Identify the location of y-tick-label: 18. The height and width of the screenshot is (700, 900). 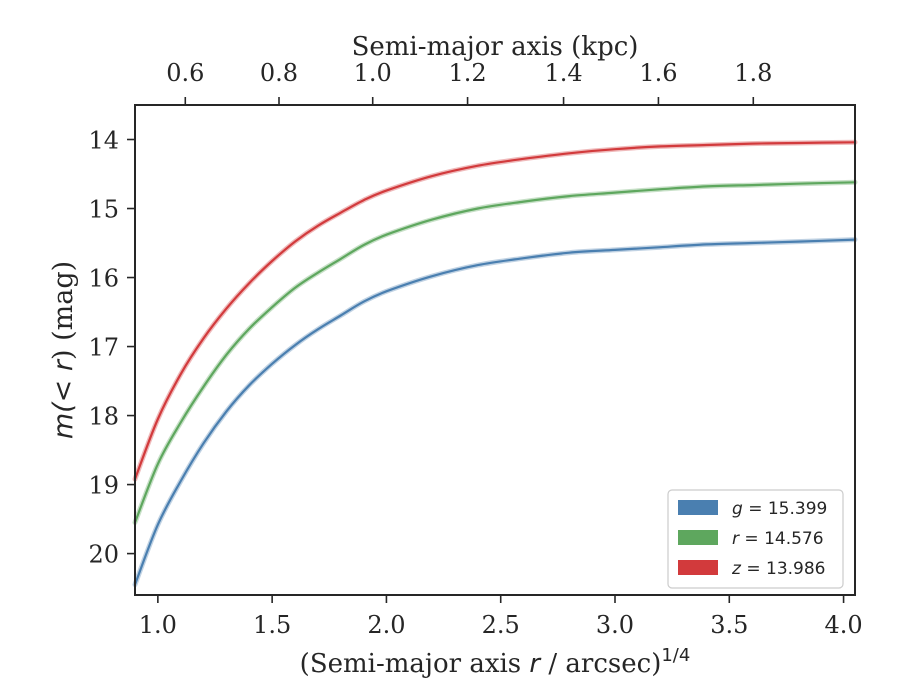
(103, 417).